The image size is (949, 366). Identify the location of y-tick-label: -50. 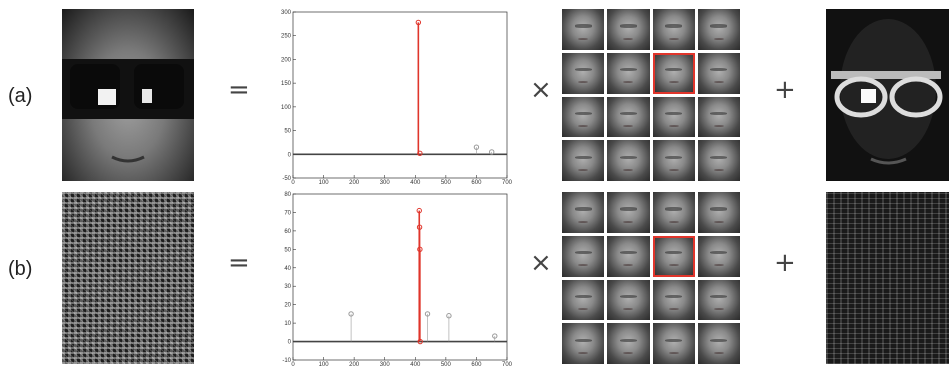
(286, 179).